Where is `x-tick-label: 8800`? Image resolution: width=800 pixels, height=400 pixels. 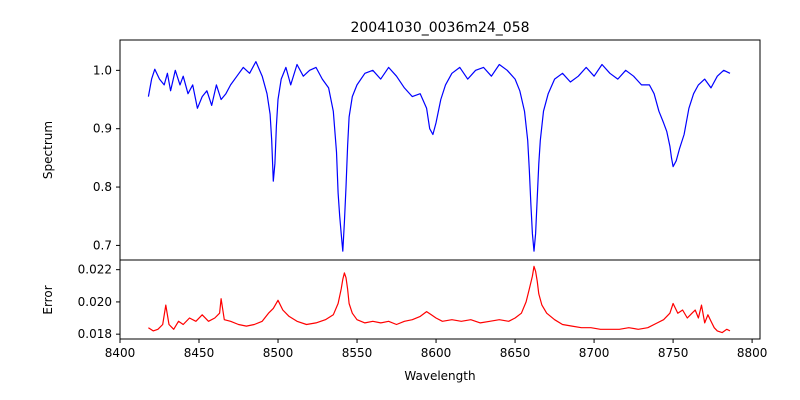
x-tick-label: 8800 is located at coordinates (752, 353).